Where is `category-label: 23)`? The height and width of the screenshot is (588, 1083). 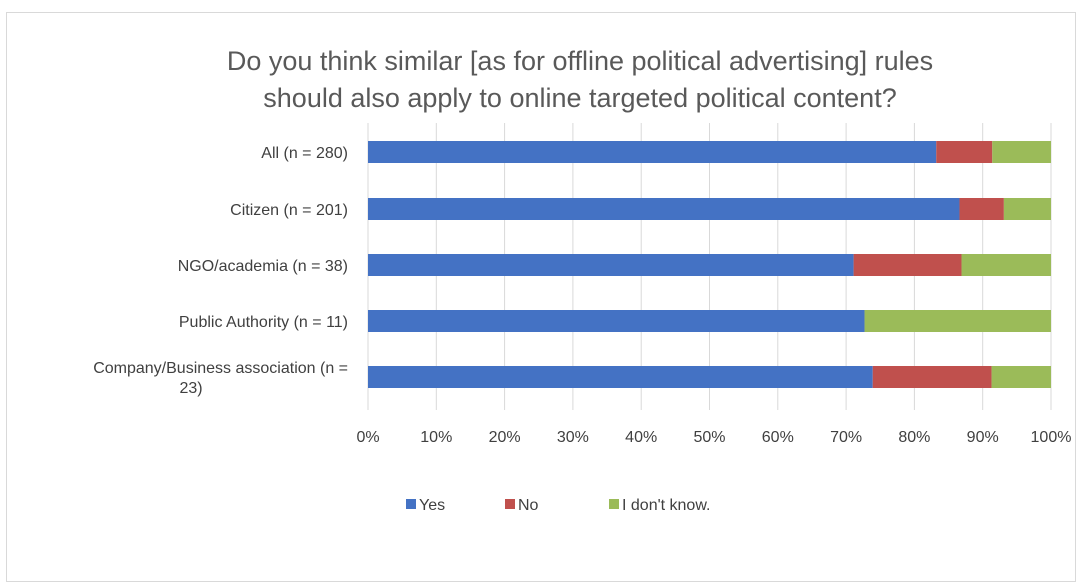 category-label: 23) is located at coordinates (190, 388).